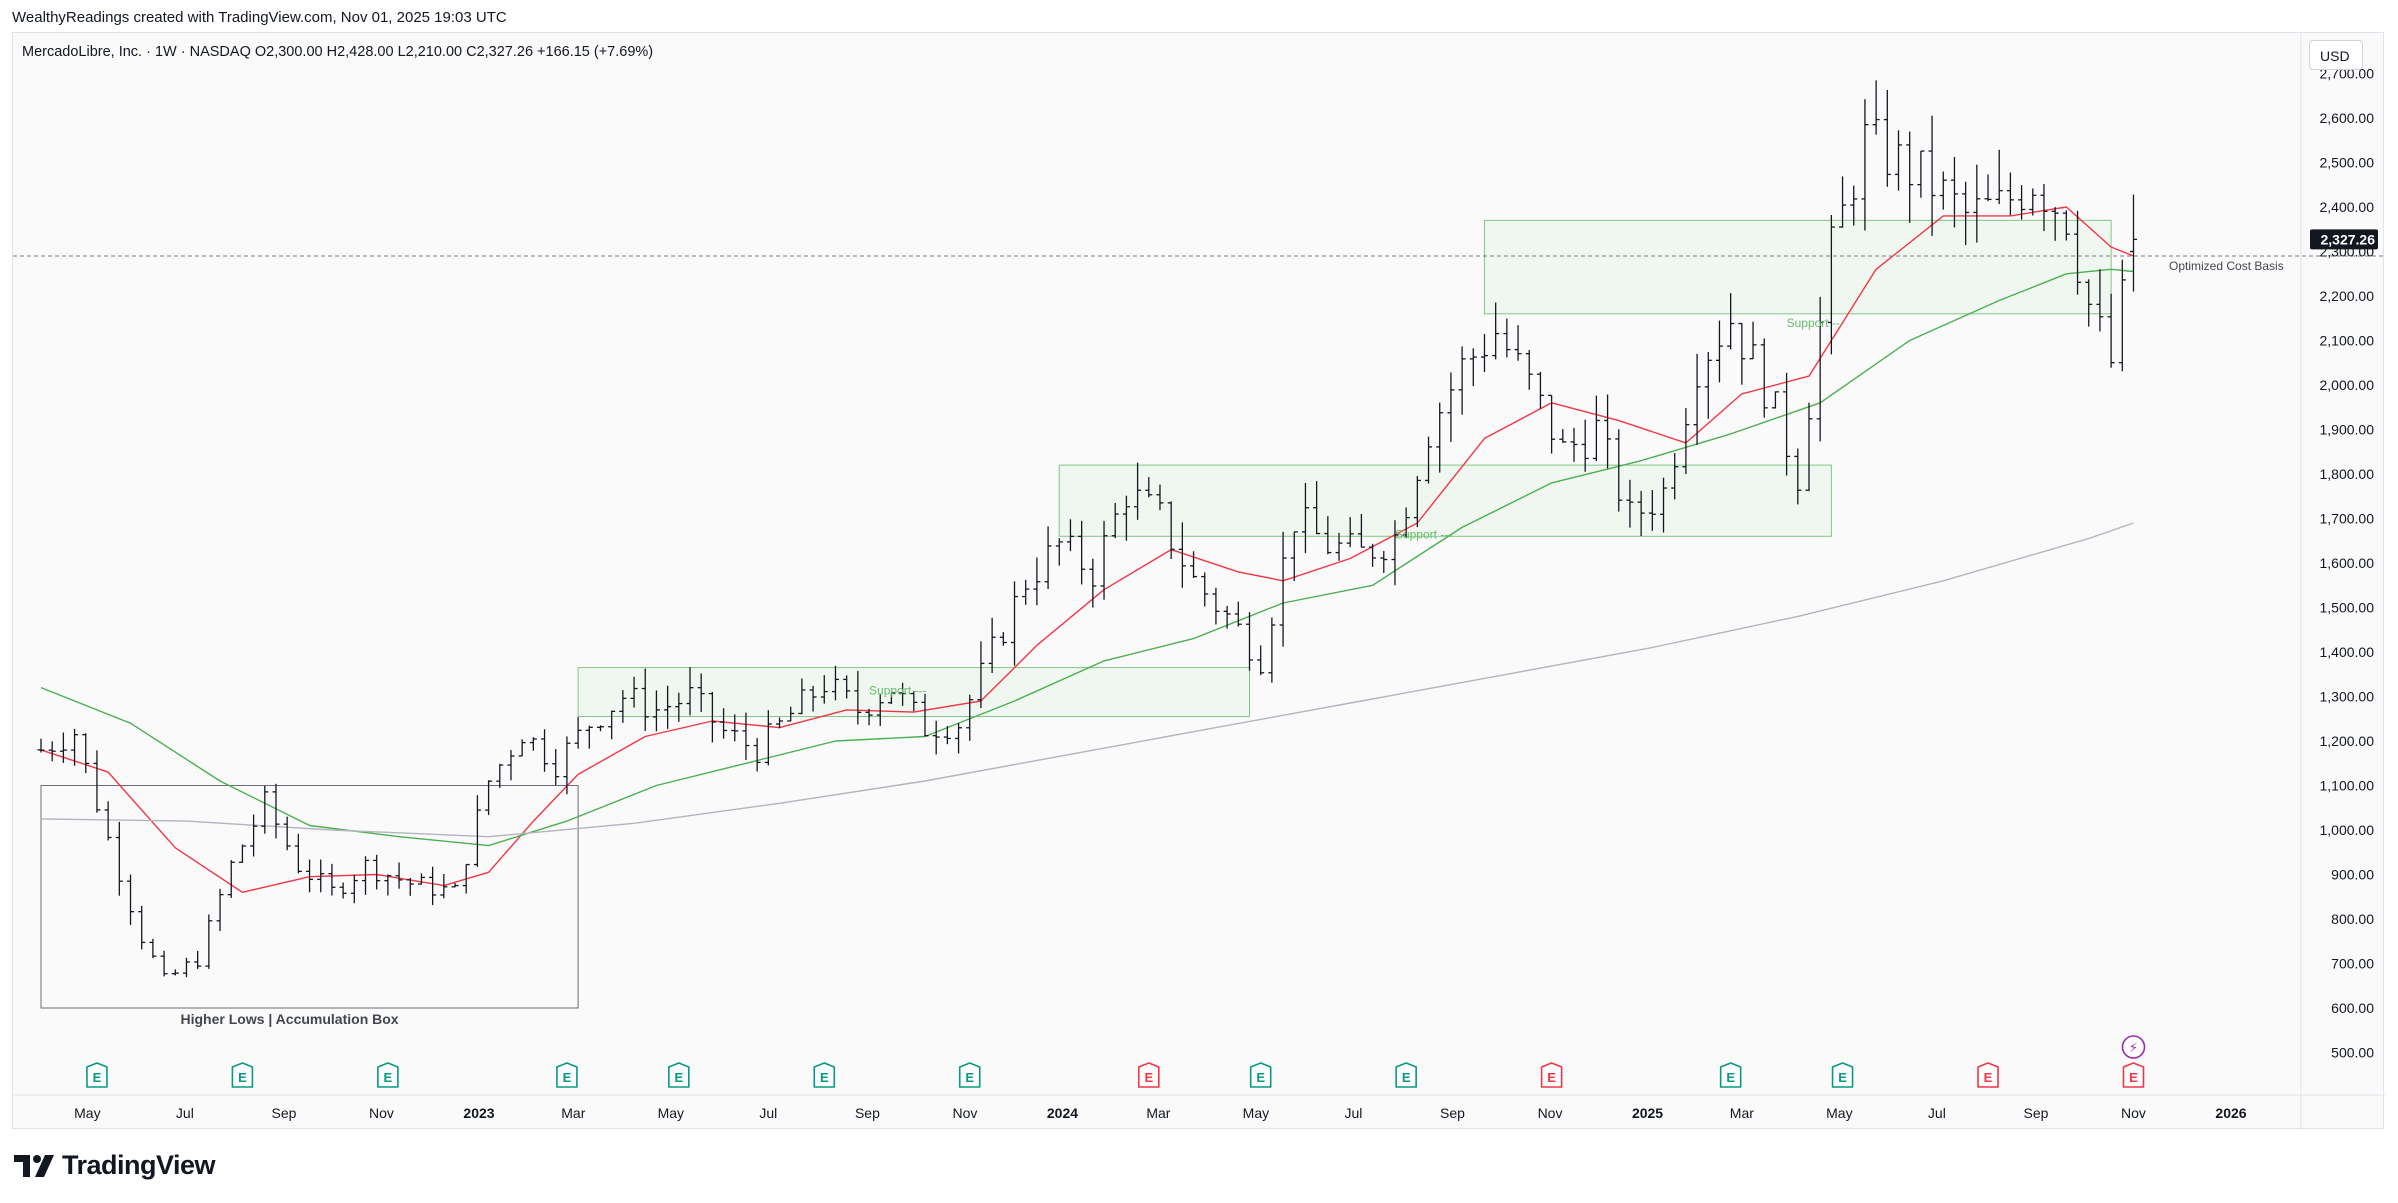 Image resolution: width=2398 pixels, height=1203 pixels. What do you see at coordinates (2230, 1113) in the screenshot?
I see `x-tick-label: 2026` at bounding box center [2230, 1113].